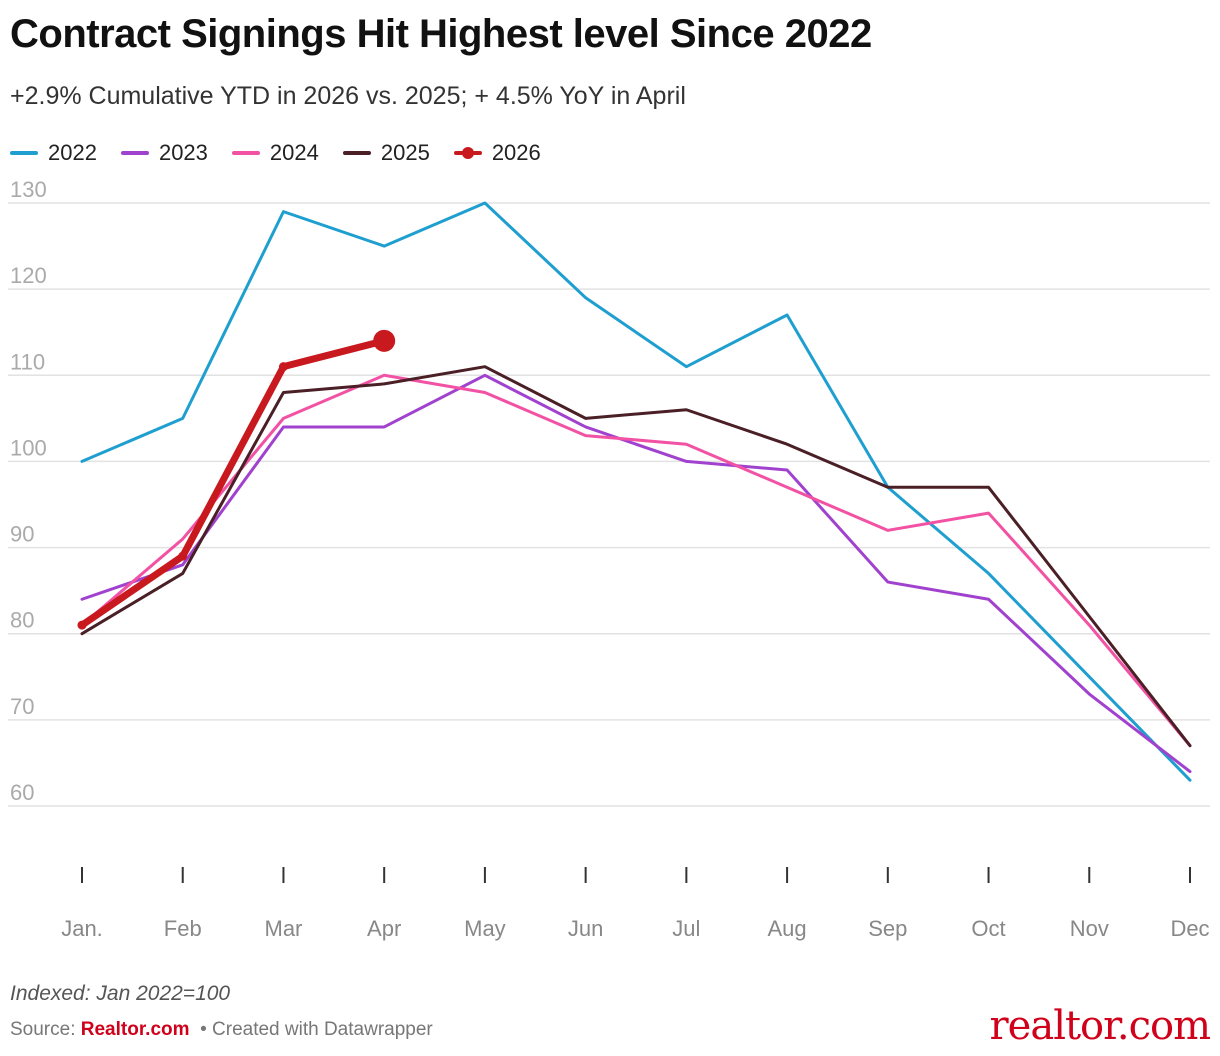 This screenshot has width=1220, height=1056. Describe the element at coordinates (516, 152) in the screenshot. I see `legend-label-2026: 2026` at that location.